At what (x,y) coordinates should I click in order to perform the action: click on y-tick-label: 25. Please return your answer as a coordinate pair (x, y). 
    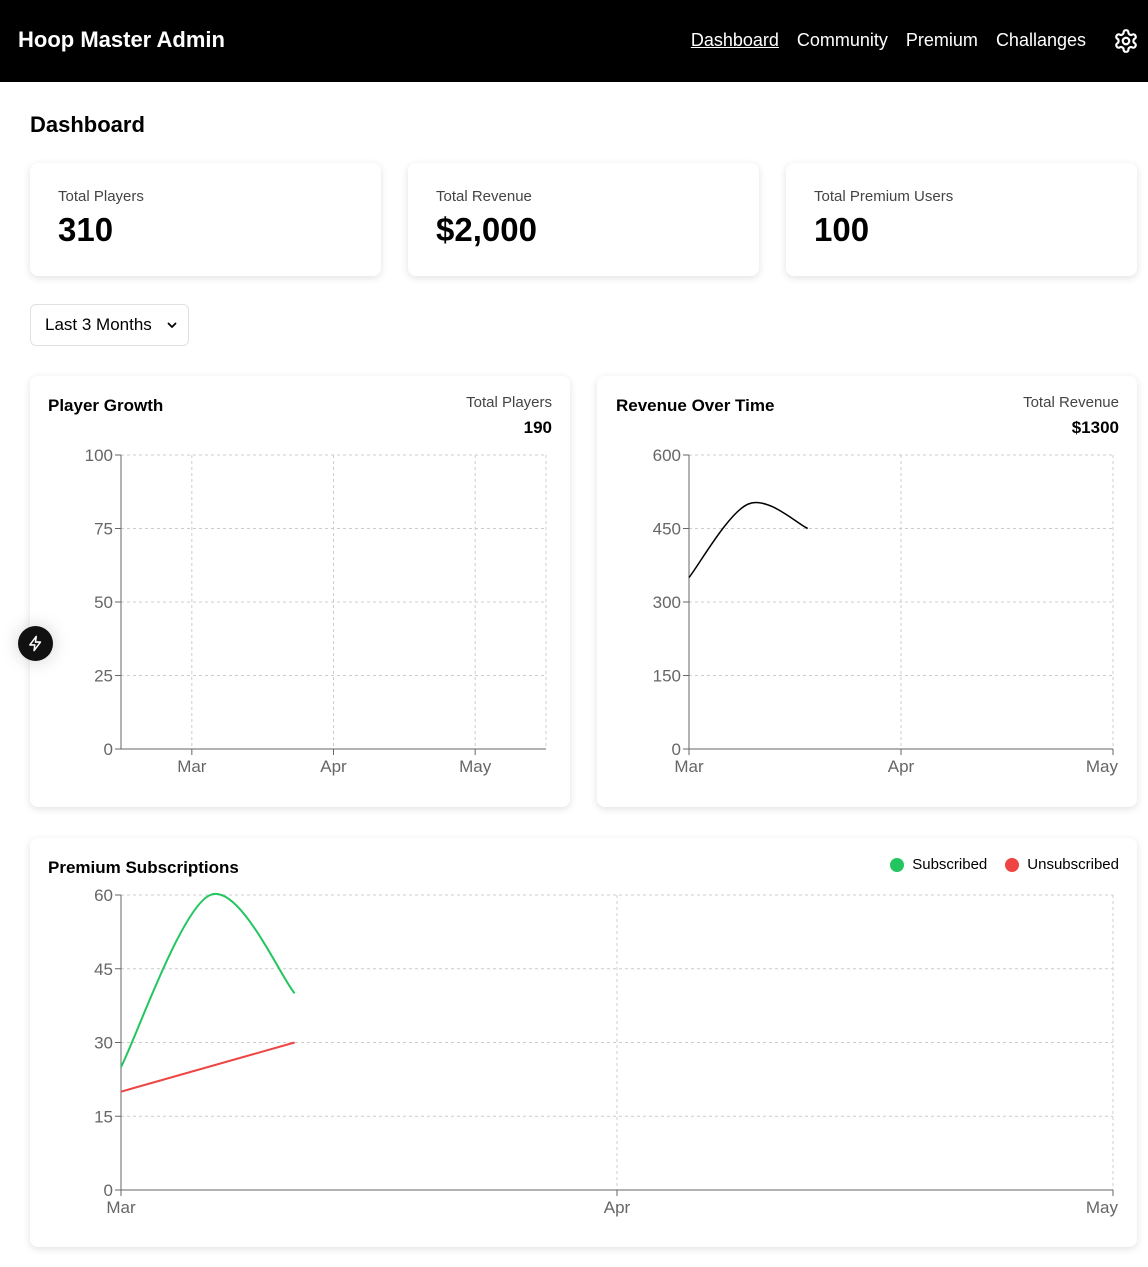
    Looking at the image, I should click on (103, 676).